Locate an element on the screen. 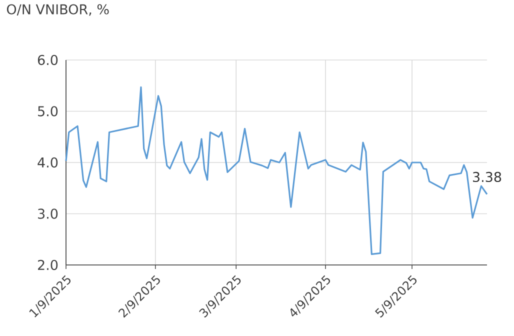 The image size is (514, 336). chart-title: O/N VNIBOR, % is located at coordinates (57, 10).